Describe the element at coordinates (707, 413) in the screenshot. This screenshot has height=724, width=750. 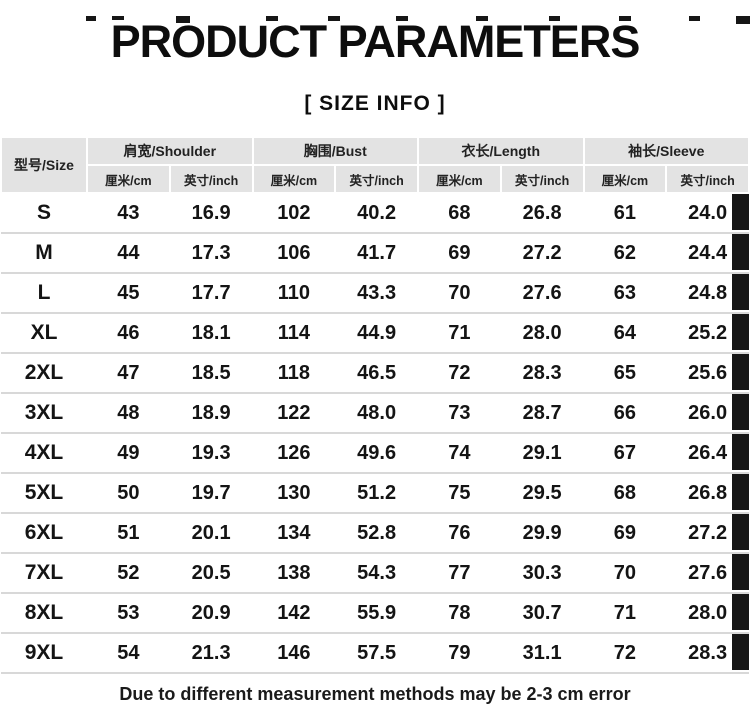
I see `value-cell-inch: 26.0` at that location.